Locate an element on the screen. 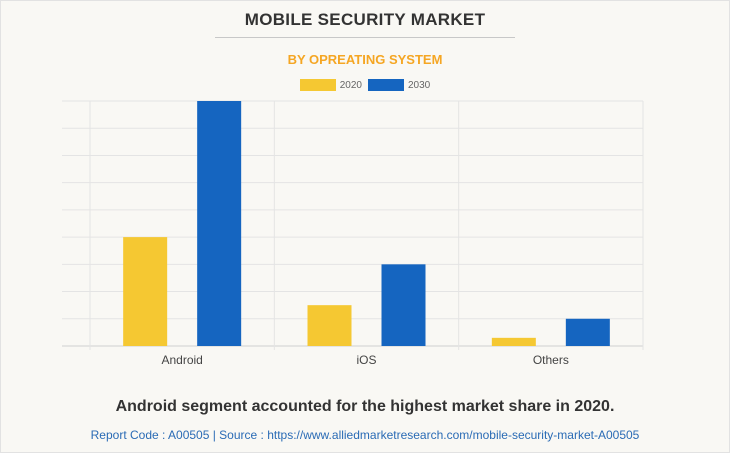  x-tick-label: Others is located at coordinates (551, 360).